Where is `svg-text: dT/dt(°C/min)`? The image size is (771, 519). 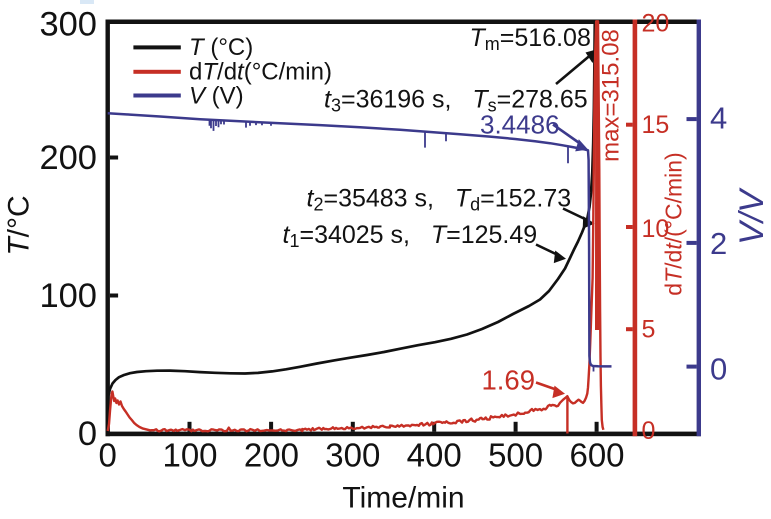
svg-text: dT/dt(°C/min) is located at coordinates (260, 71).